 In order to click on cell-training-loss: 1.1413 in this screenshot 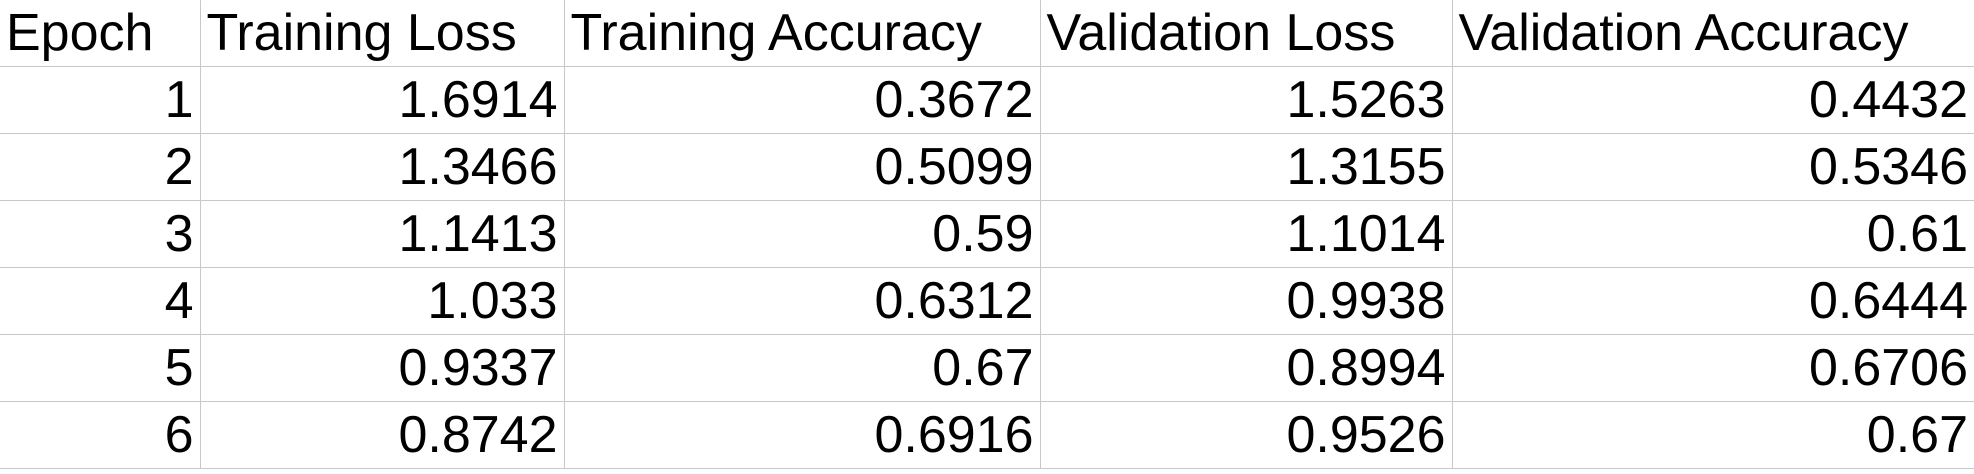, I will do `click(382, 234)`.